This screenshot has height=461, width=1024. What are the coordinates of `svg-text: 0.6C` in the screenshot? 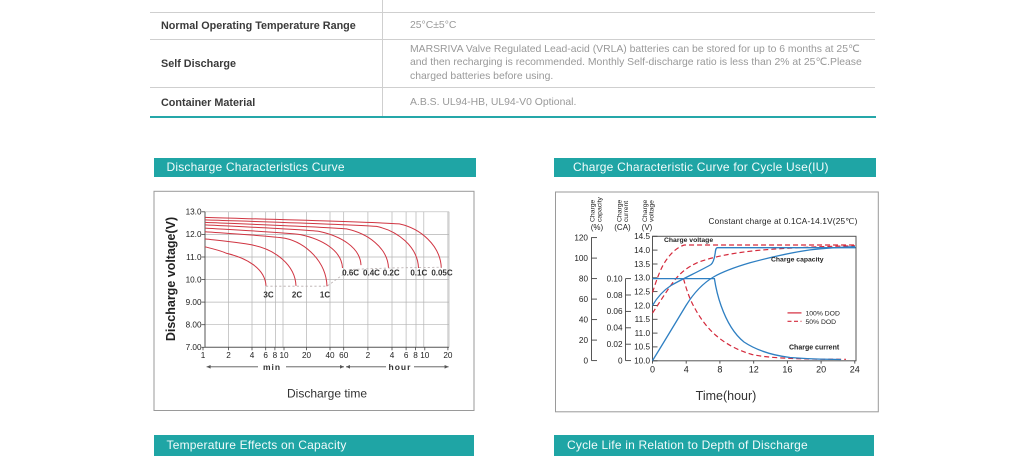 It's located at (350, 273).